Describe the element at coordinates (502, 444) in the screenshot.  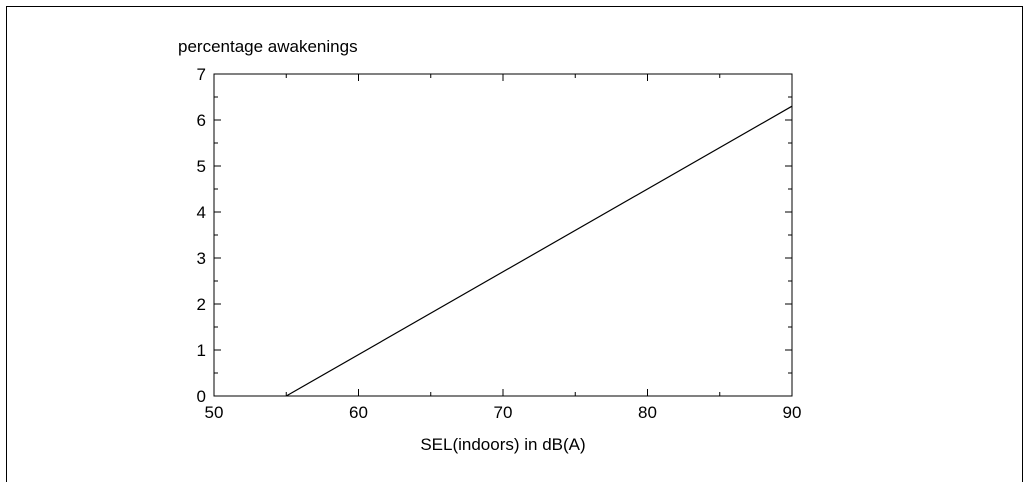
I see `x-axis-title: SEL(indoors) in dB(A)` at that location.